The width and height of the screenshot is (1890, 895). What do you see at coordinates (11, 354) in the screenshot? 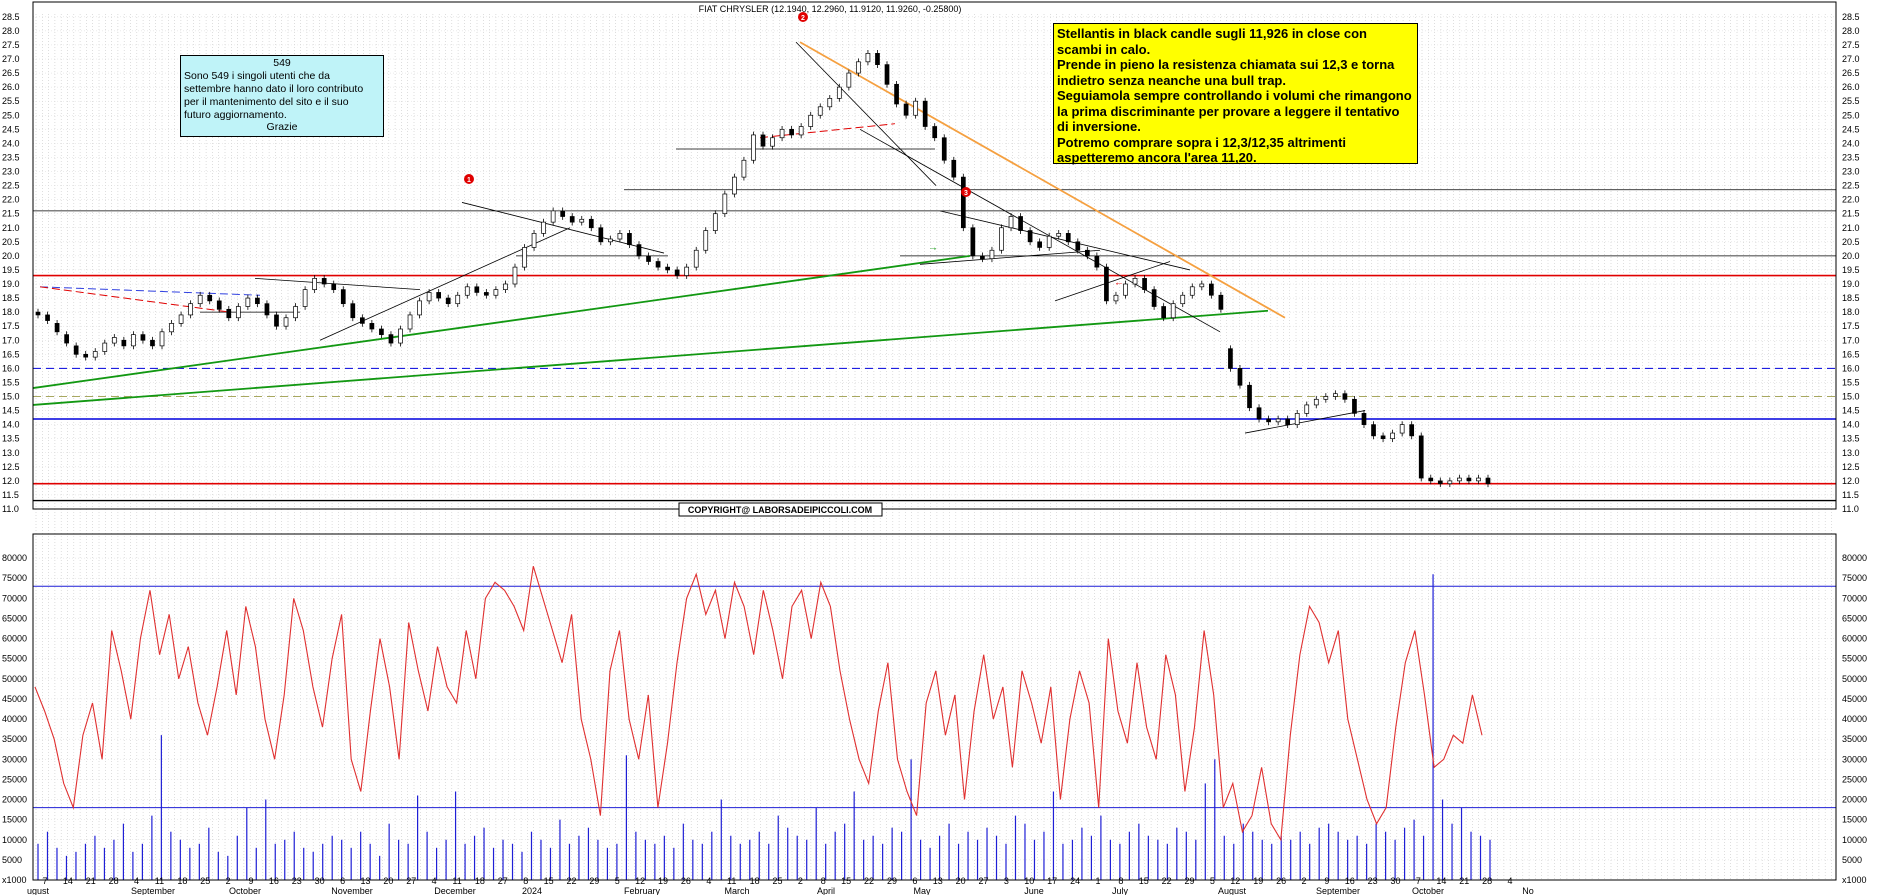
I see `price-tick-label: 16.5` at bounding box center [11, 354].